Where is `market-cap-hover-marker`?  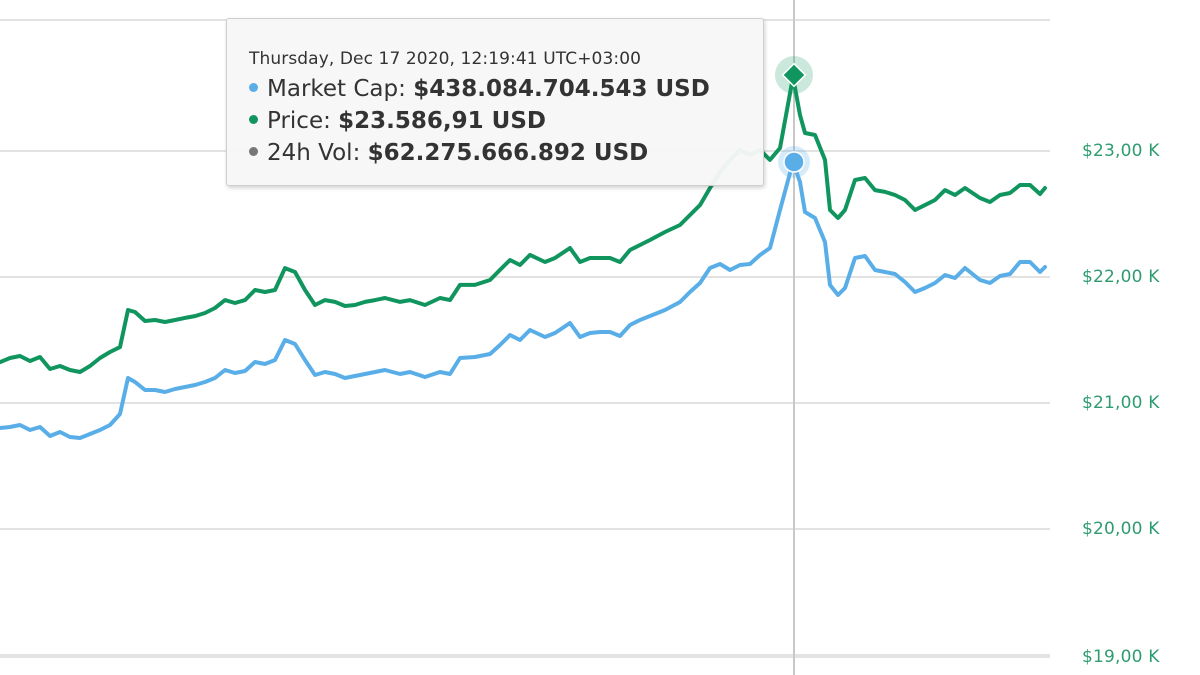 market-cap-hover-marker is located at coordinates (794, 162).